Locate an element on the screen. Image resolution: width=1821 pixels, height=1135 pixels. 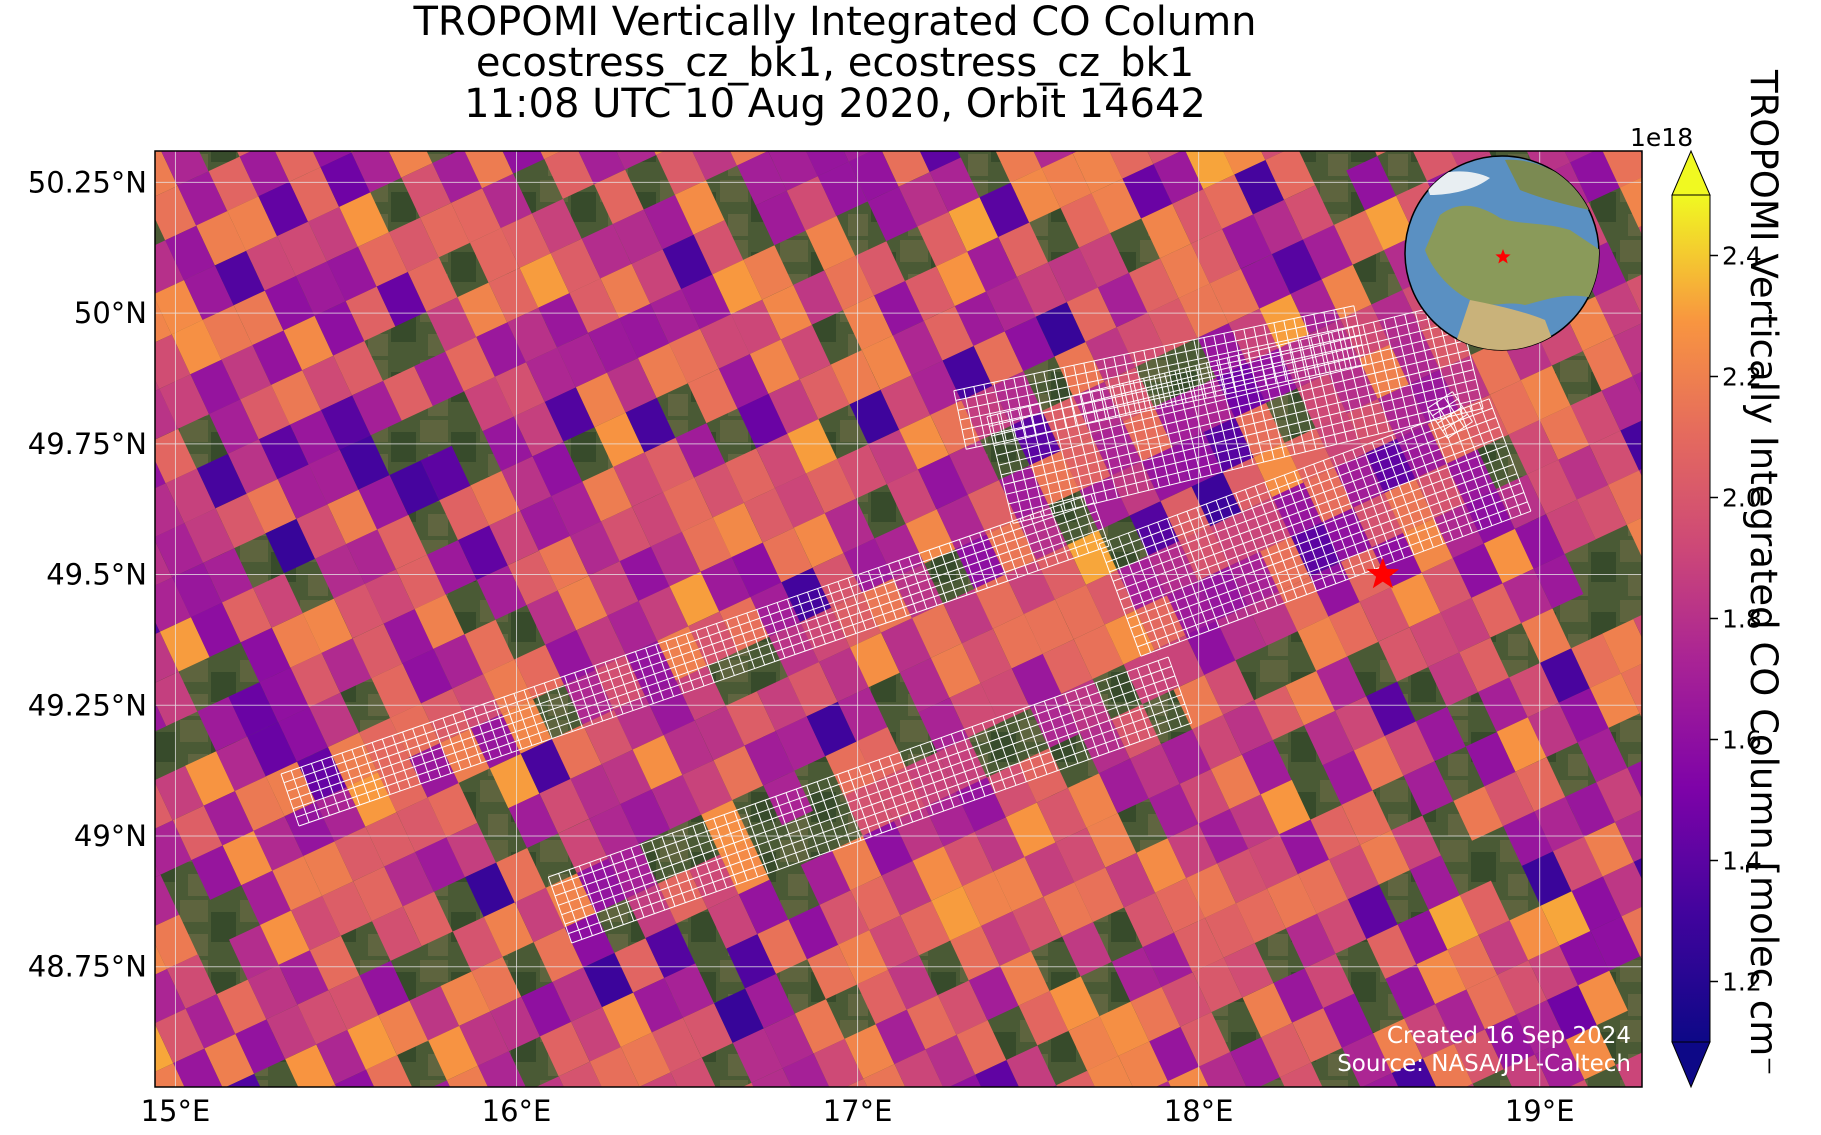
colorbar-tick-label: 1.6 is located at coordinates (1742, 740).